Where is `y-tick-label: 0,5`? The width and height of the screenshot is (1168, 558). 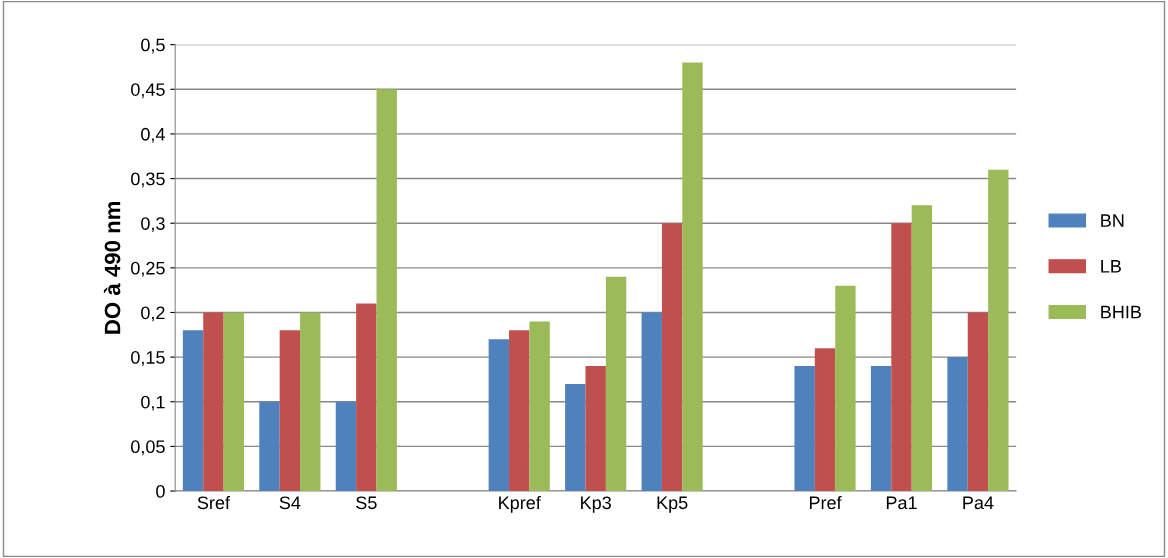
y-tick-label: 0,5 is located at coordinates (153, 46).